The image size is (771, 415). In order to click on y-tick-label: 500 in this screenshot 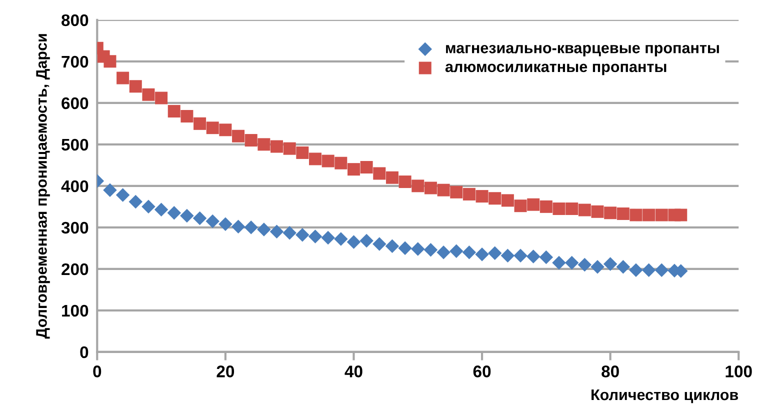, I will do `click(75, 144)`.